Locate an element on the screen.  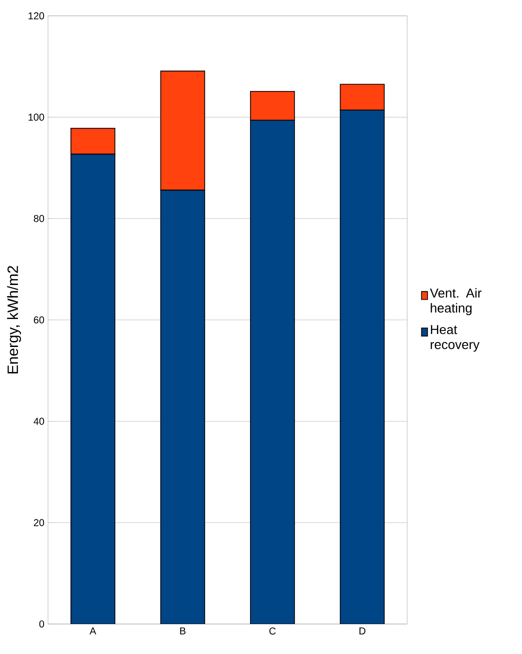
legend-label: Heat recovery is located at coordinates (455, 338).